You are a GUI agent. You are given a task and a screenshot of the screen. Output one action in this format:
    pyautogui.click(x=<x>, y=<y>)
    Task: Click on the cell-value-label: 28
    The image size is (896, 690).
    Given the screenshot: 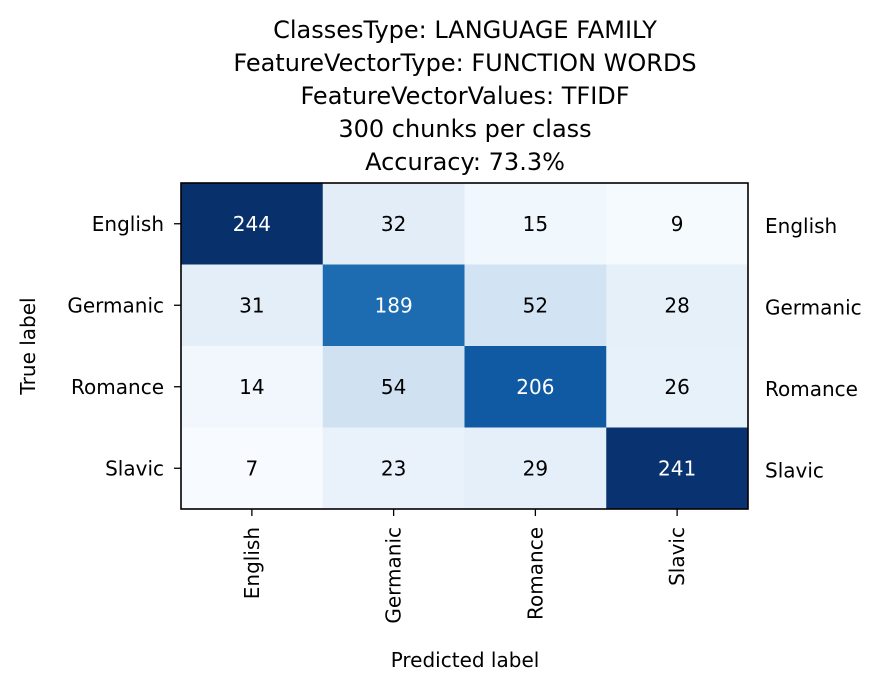 What is the action you would take?
    pyautogui.click(x=676, y=305)
    